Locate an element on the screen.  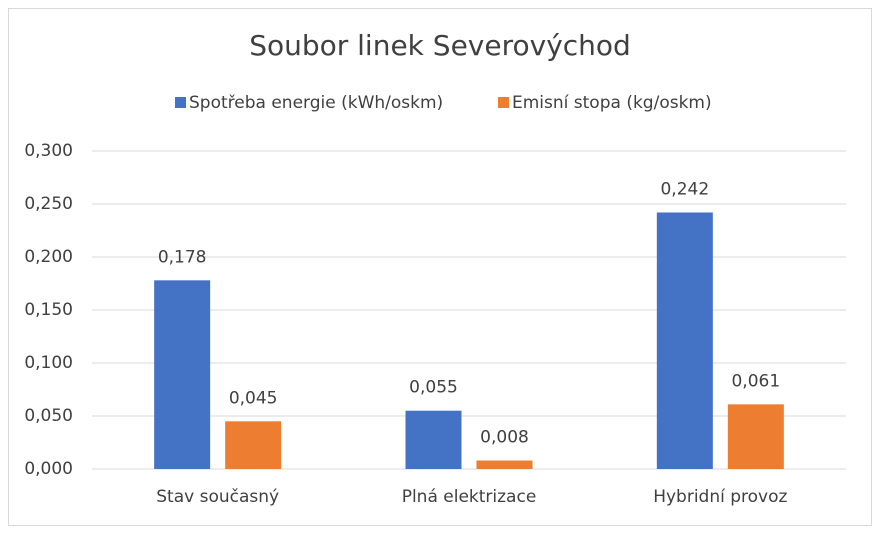
y-tick-label: 0,150 is located at coordinates (48, 310).